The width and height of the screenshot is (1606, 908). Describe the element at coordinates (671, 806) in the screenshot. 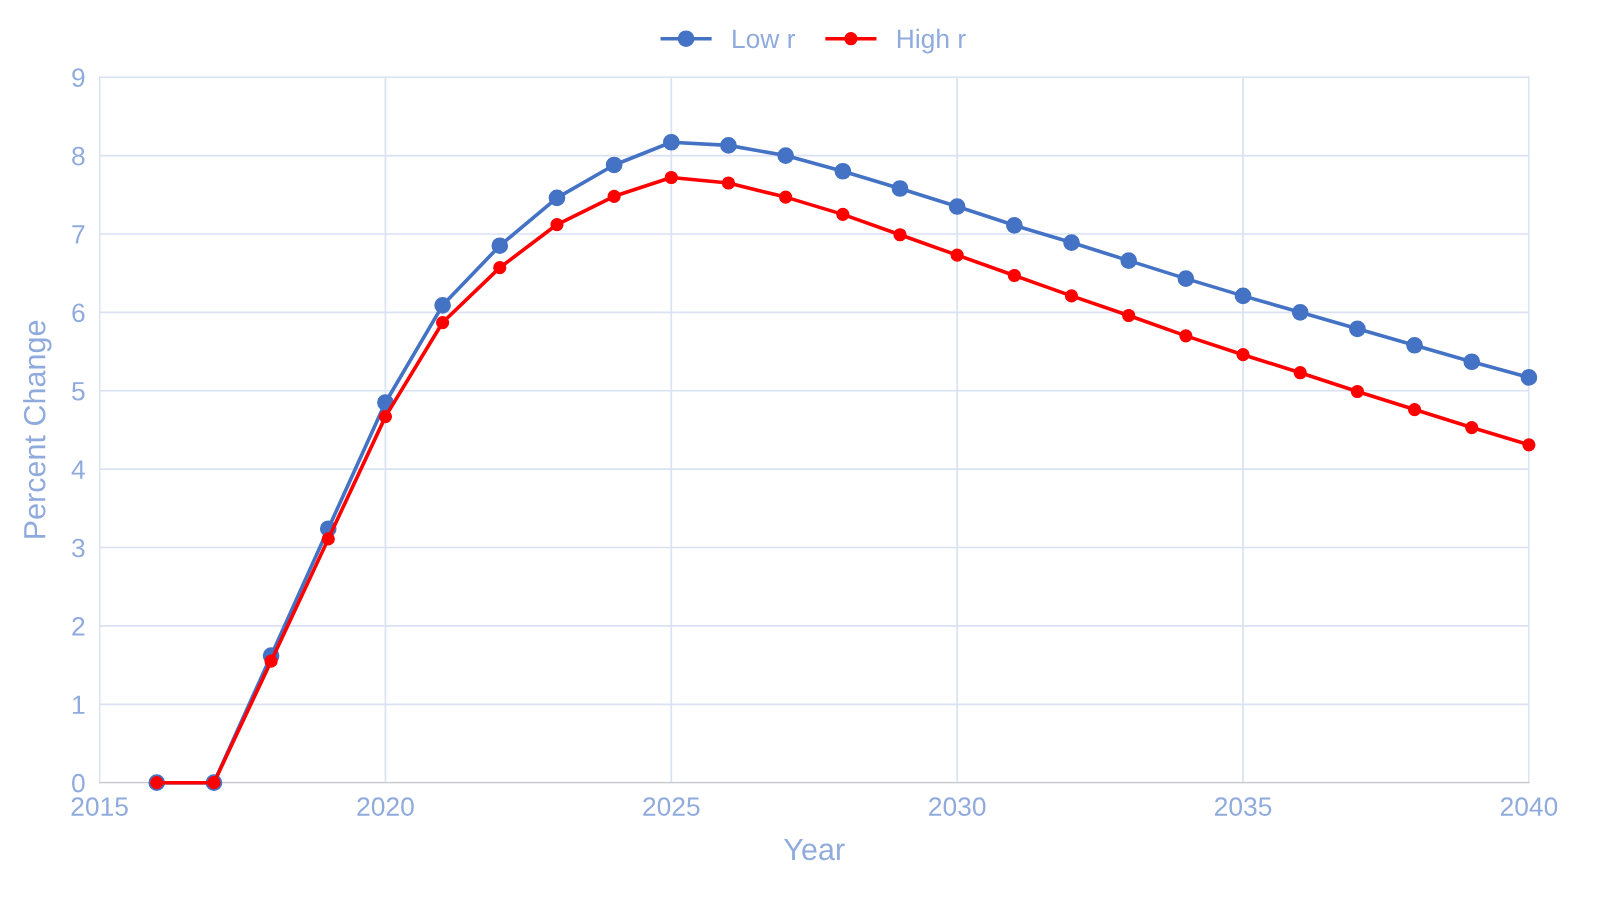

I see `x-tick-label: 2025` at that location.